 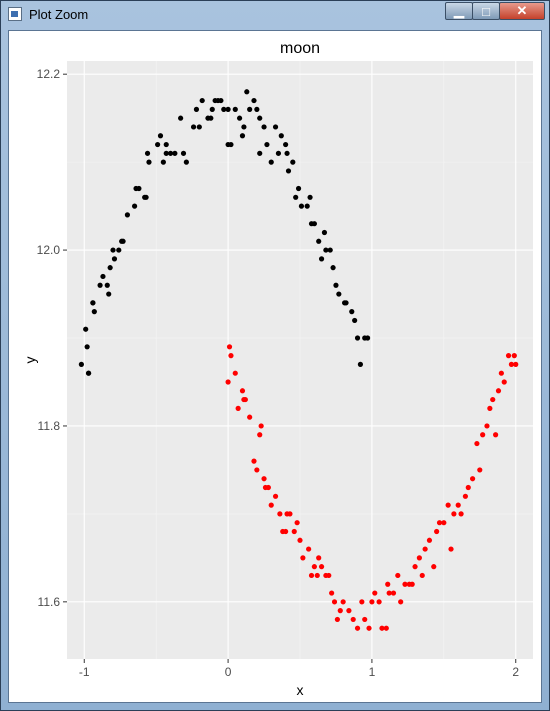 I want to click on y-tick-label: 12.0, so click(x=49, y=250).